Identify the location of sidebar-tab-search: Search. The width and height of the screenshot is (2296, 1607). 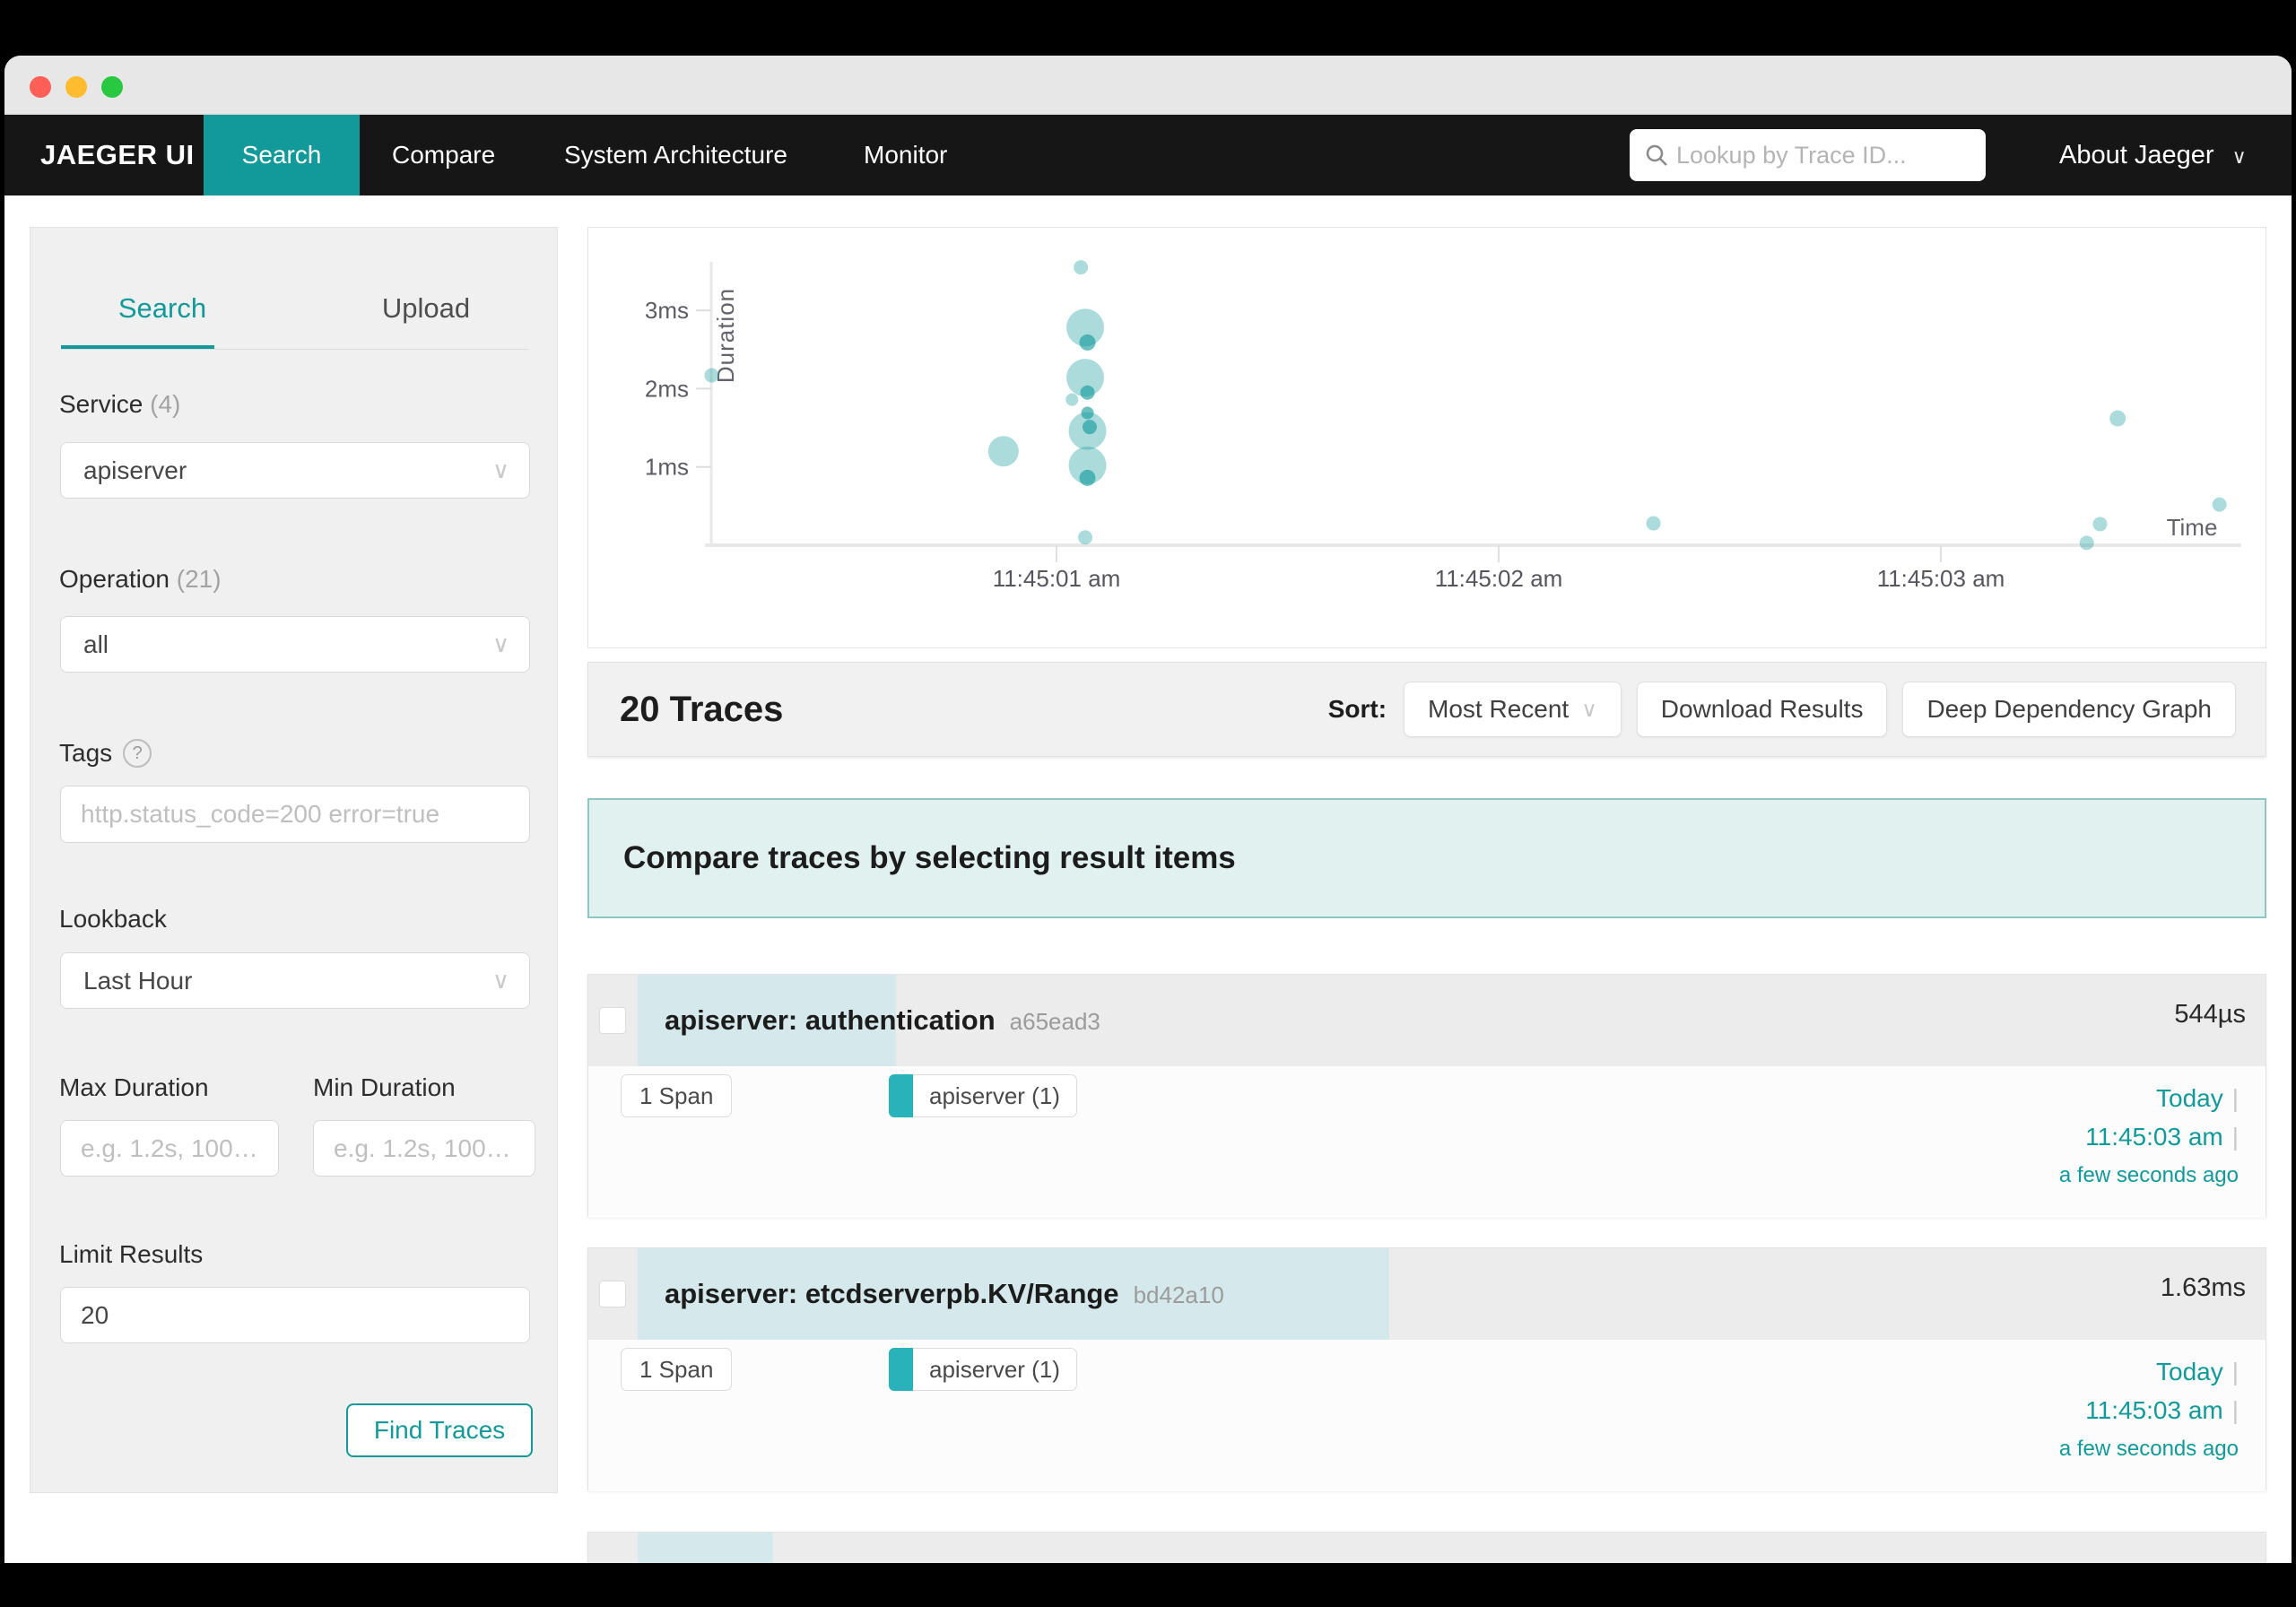
(162, 308).